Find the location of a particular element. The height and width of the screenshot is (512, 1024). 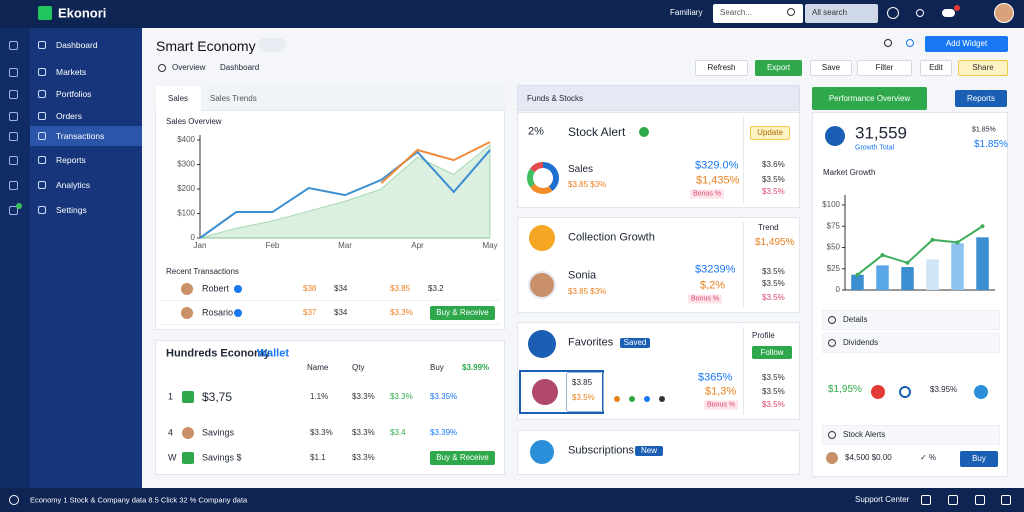

row-name: $3,75 is located at coordinates (217, 397).